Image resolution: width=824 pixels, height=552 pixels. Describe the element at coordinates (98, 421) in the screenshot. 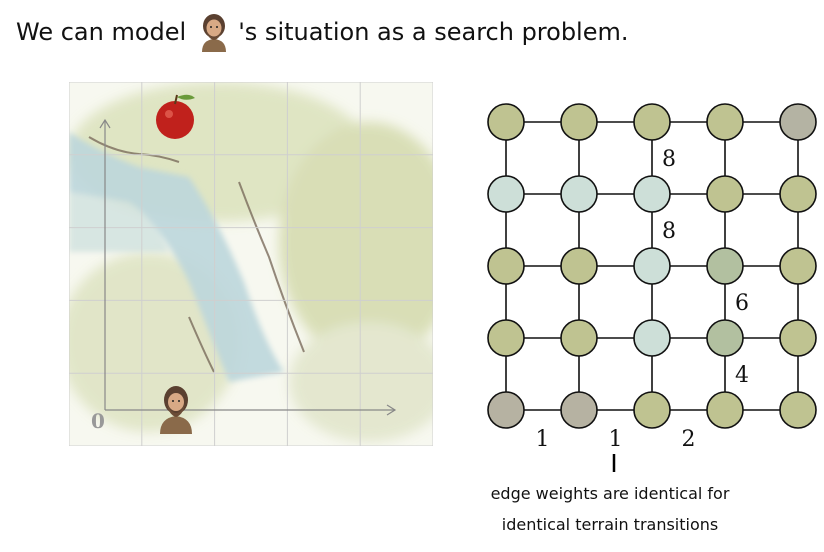

I see `origin-label: 0` at that location.